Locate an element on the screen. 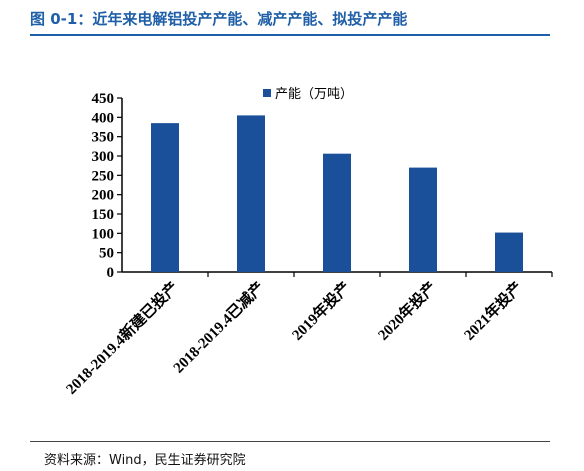  figure-title: 图 0-1：近年来电解铝投产产能、减产产能、拟投产产能 is located at coordinates (219, 19).